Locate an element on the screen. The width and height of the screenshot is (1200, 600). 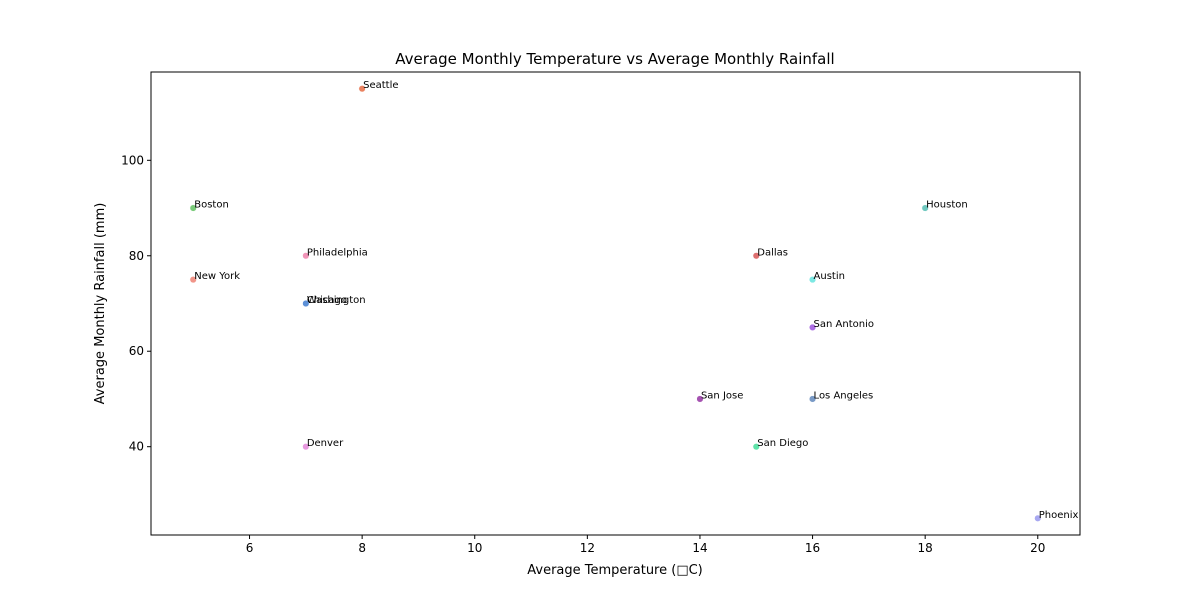
point-label: Los Angeles is located at coordinates (844, 395).